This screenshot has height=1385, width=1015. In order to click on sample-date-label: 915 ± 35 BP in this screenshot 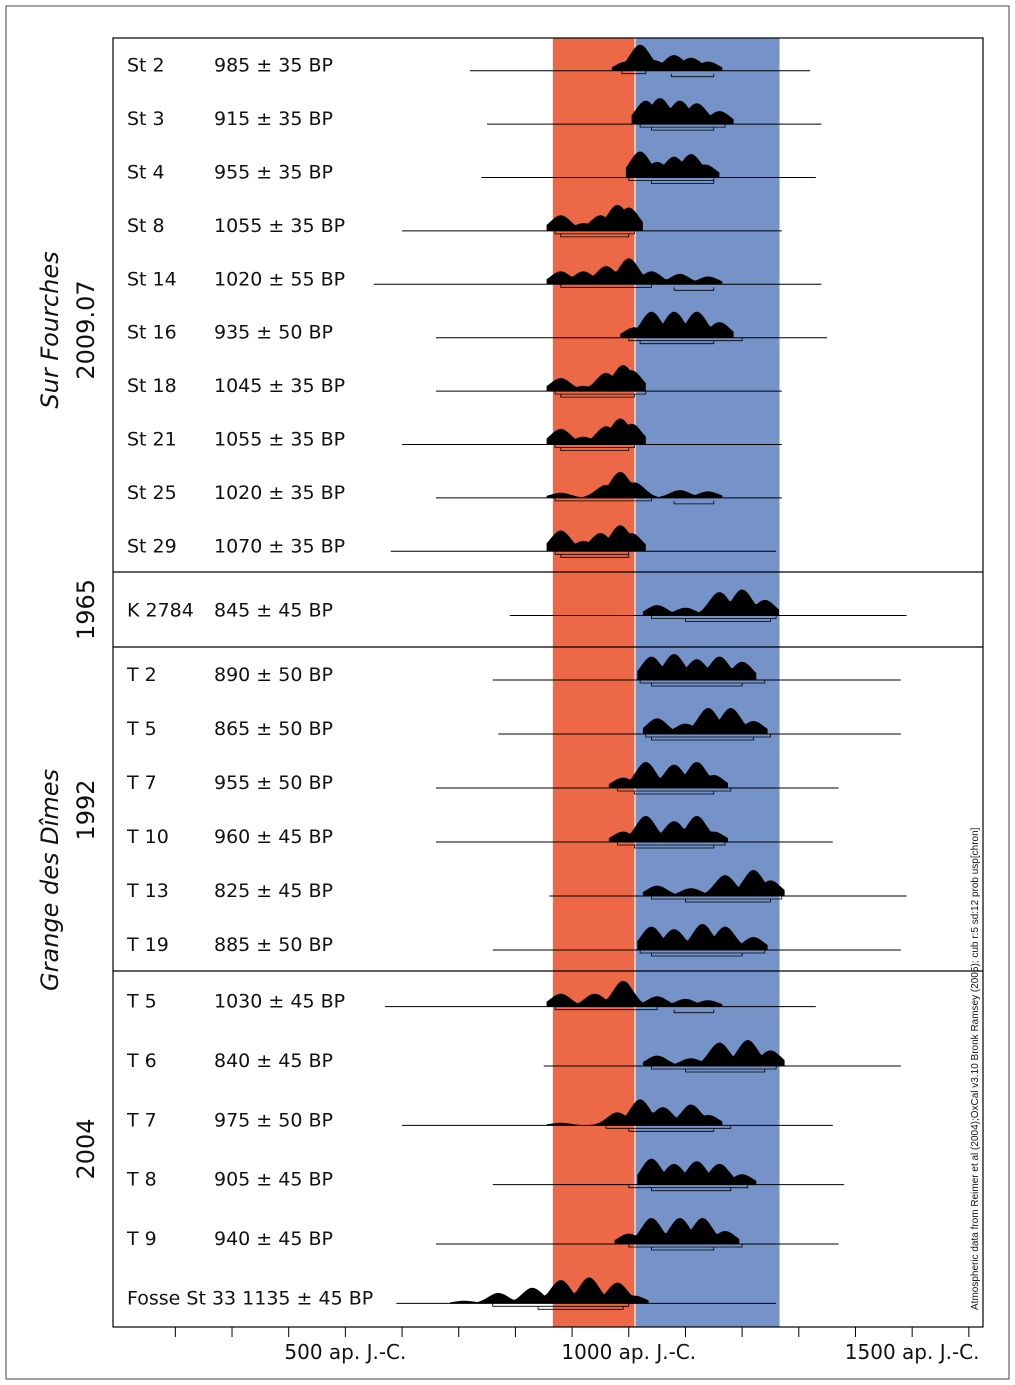, I will do `click(273, 119)`.